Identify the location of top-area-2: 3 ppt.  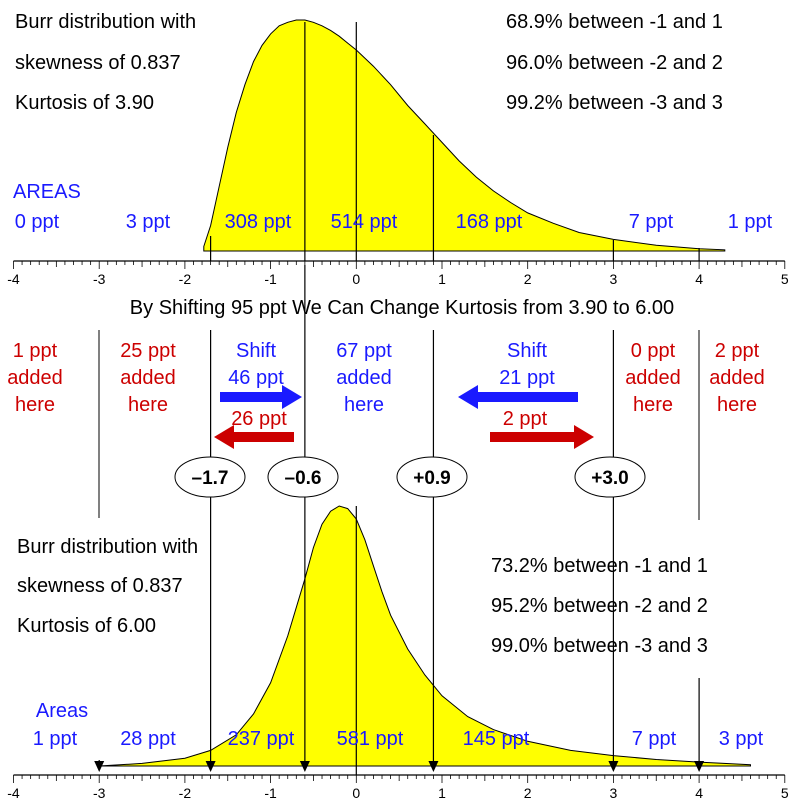
(148, 222).